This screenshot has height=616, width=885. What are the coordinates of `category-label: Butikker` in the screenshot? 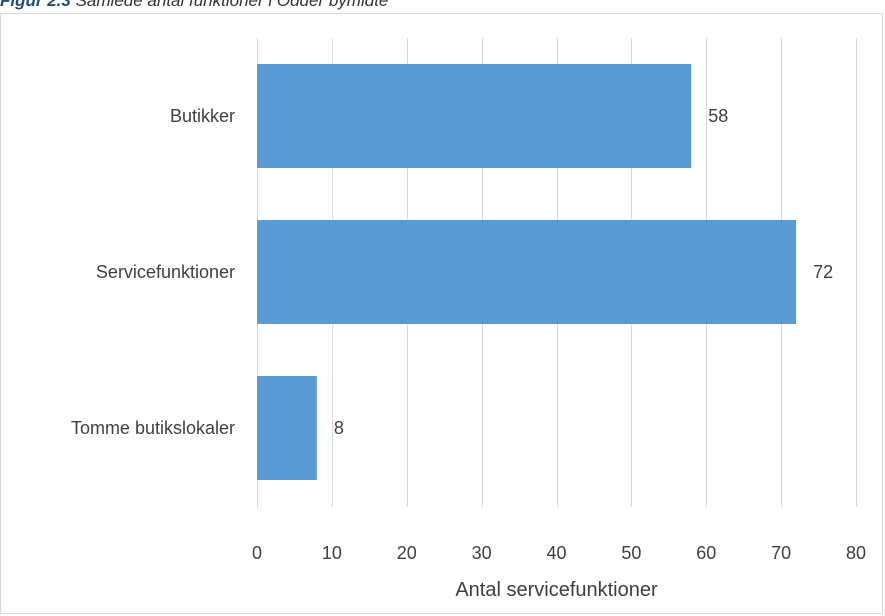 It's located at (202, 116).